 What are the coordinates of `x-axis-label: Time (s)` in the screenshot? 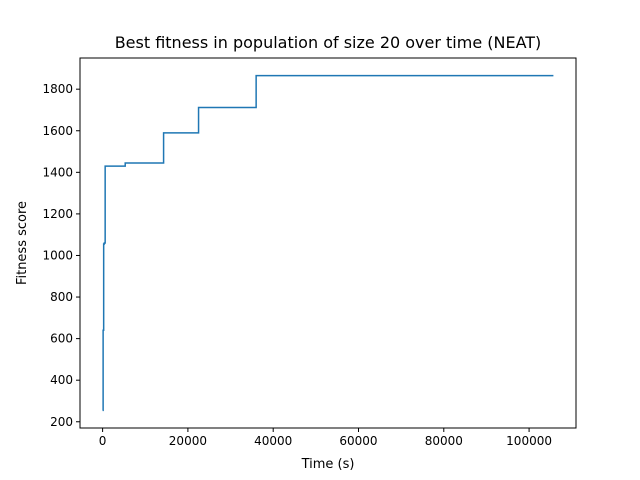 It's located at (328, 464).